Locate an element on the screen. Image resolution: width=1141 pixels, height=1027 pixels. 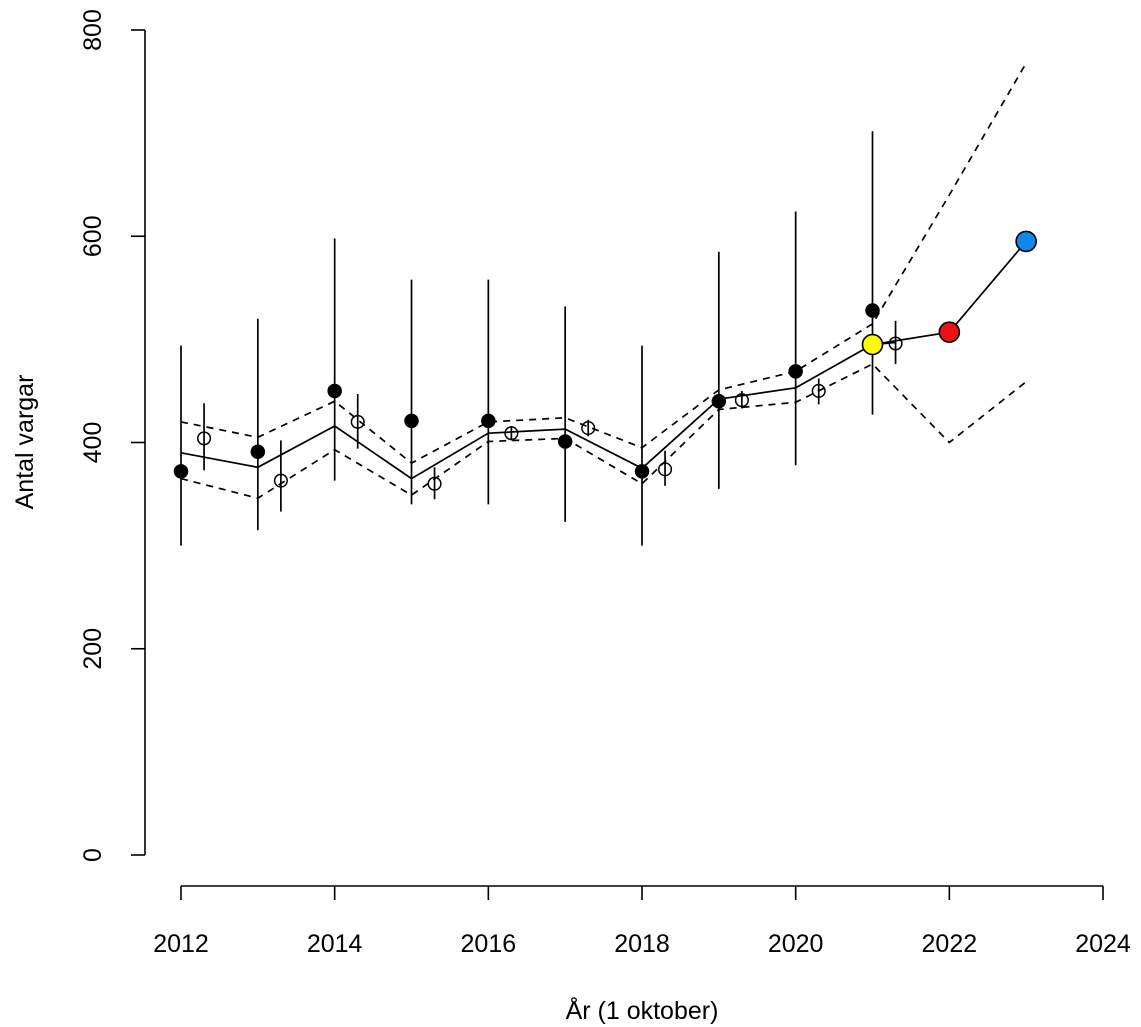
y-tick-label: 800 is located at coordinates (93, 30).